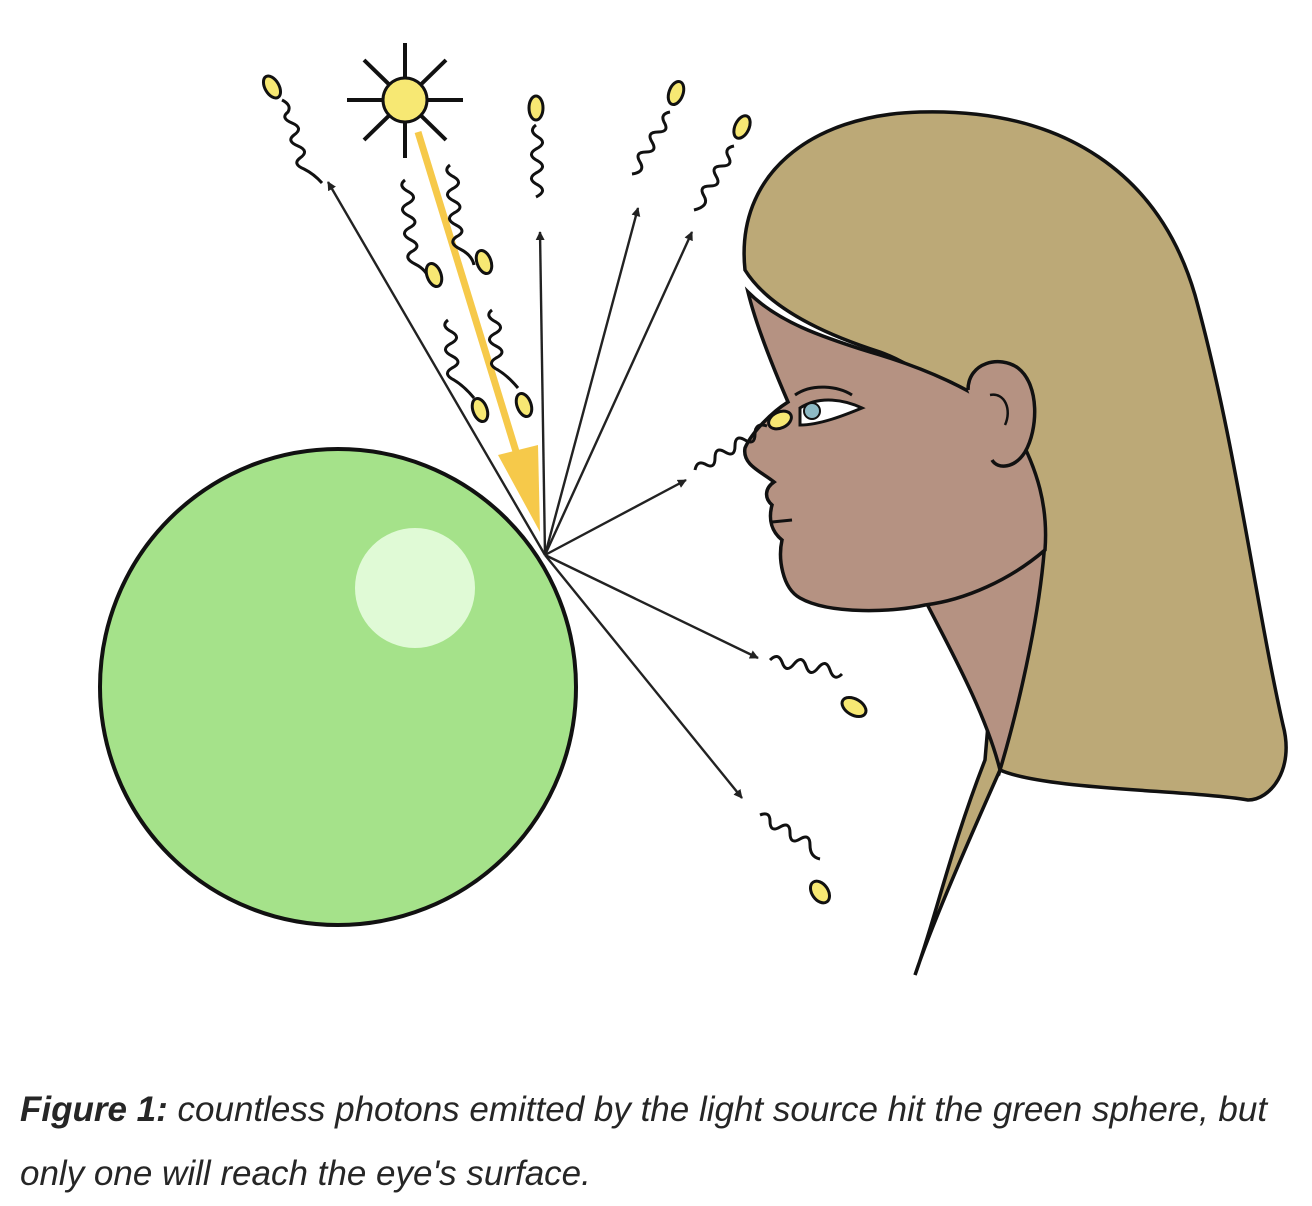 The image size is (1312, 1206). I want to click on ear, so click(1001, 413).